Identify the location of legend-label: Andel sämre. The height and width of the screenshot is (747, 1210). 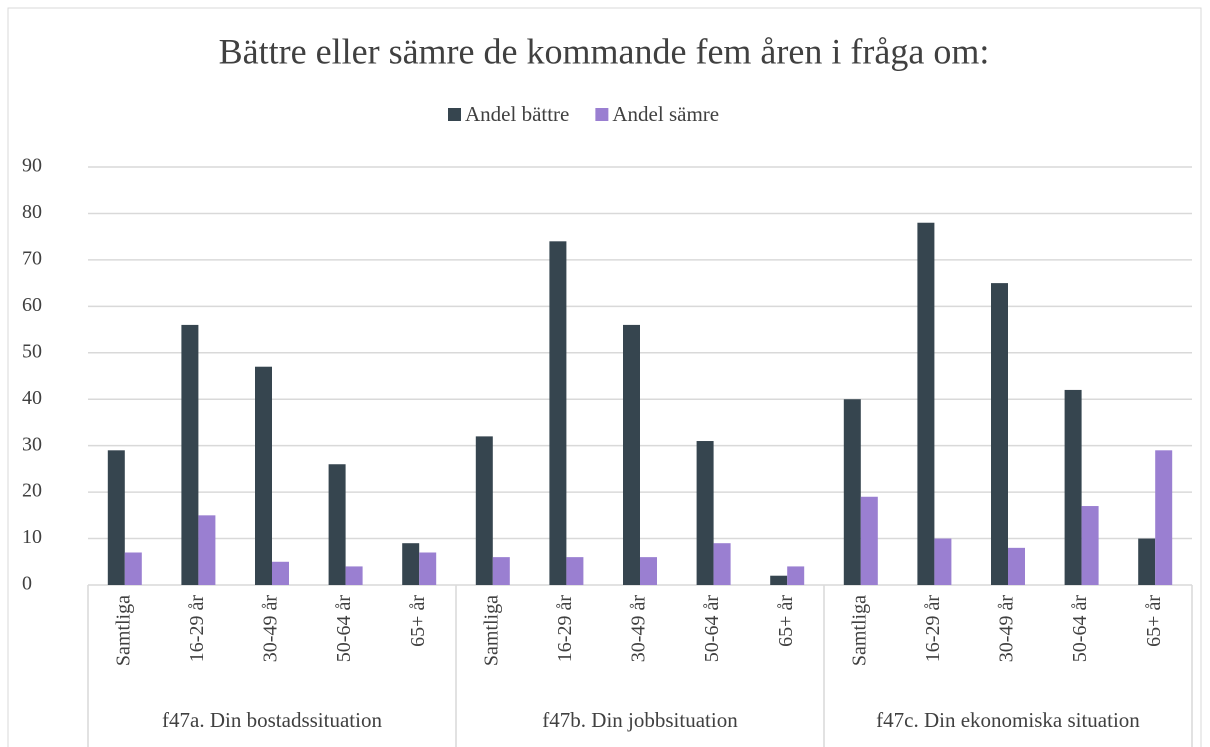
(665, 114).